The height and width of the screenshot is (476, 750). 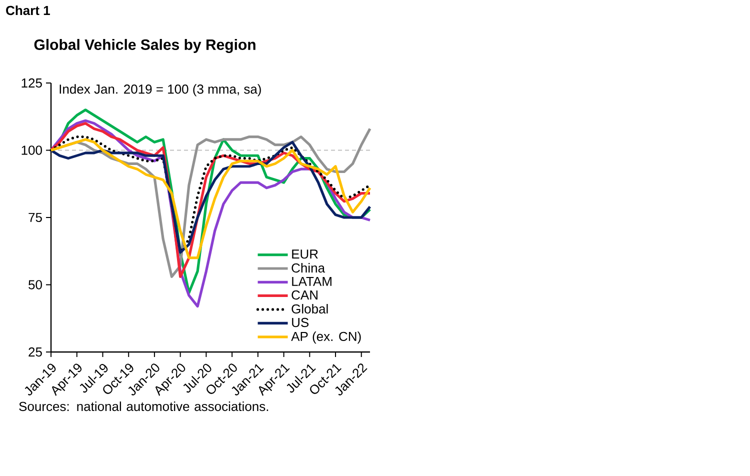 I want to click on y-tick-label: 50, so click(x=35, y=285).